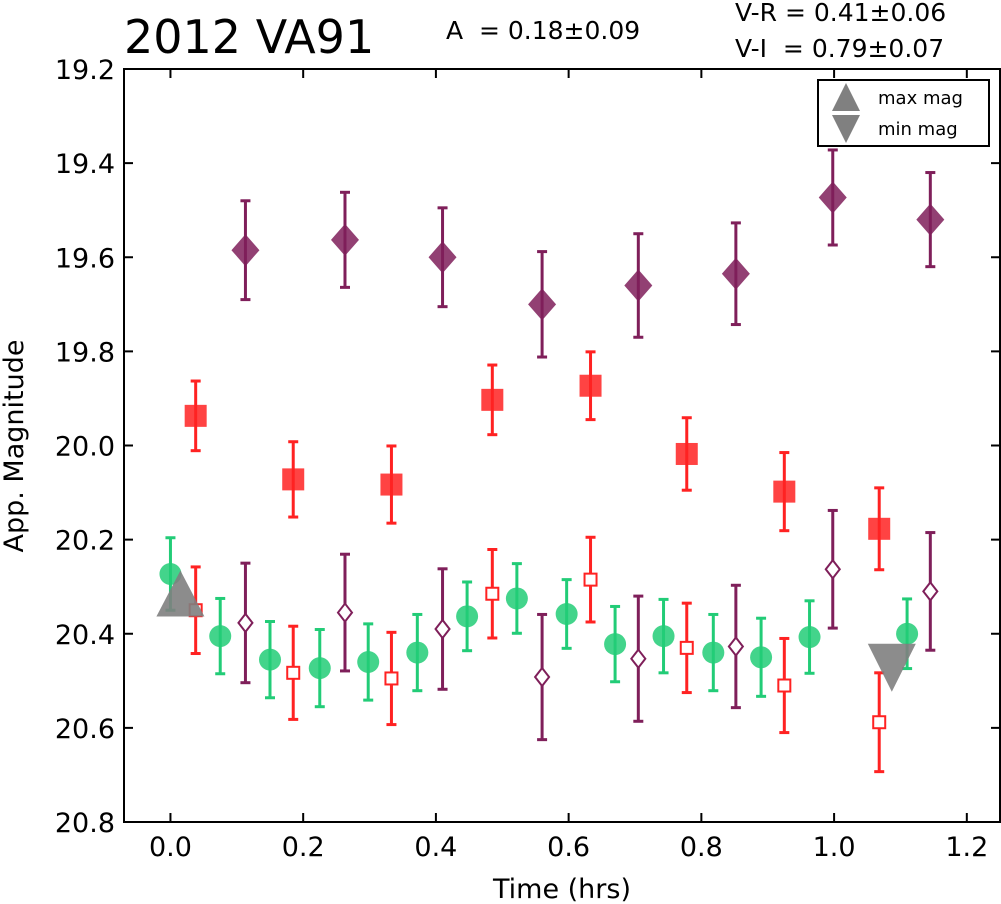 The width and height of the screenshot is (1001, 904). I want to click on y-tick-label: 20.8, so click(85, 823).